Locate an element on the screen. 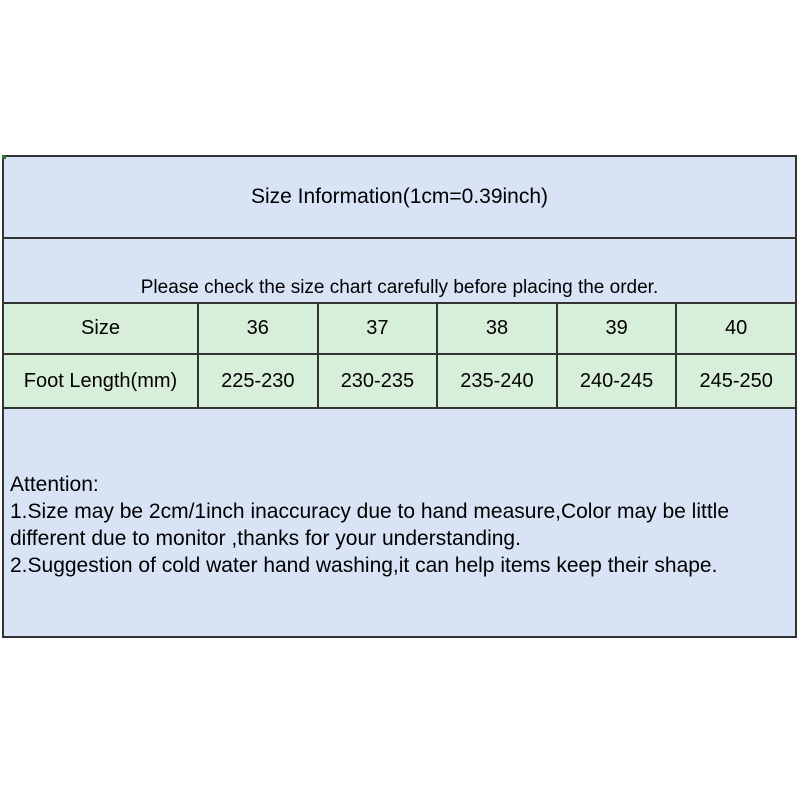 The width and height of the screenshot is (800, 800). size-value-40: 40 is located at coordinates (735, 328).